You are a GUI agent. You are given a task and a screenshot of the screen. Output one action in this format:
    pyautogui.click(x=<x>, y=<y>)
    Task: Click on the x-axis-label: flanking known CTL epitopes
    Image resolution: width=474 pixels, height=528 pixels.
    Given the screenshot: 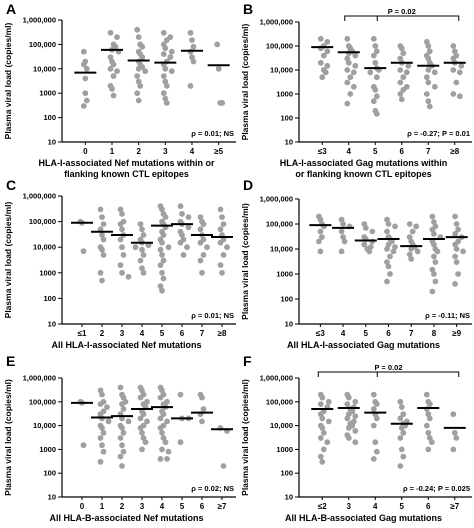 What is the action you would take?
    pyautogui.click(x=126, y=174)
    